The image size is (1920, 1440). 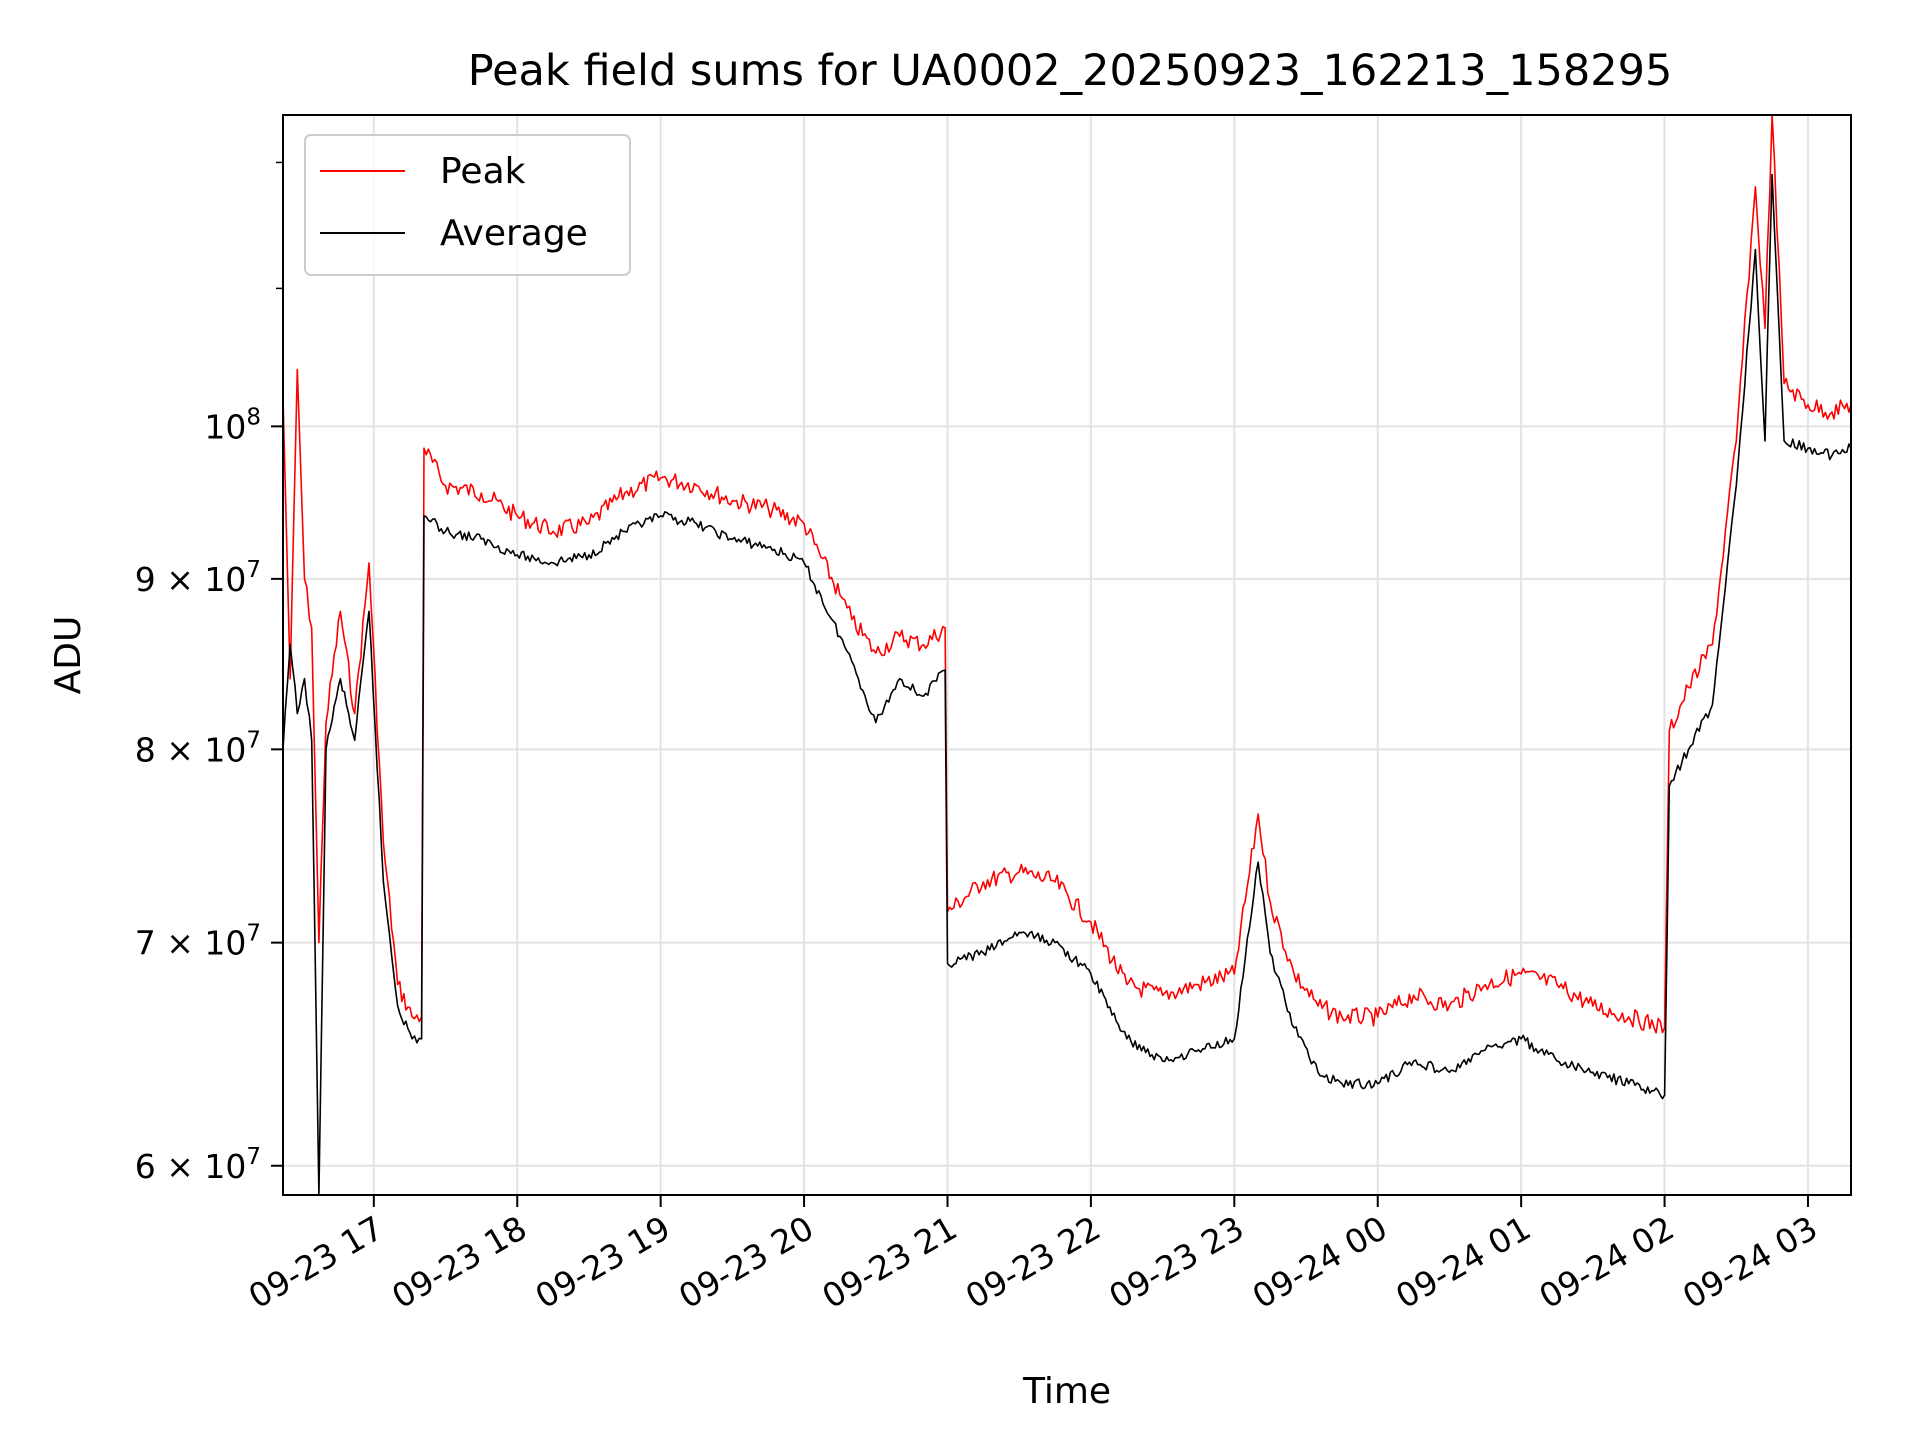 What do you see at coordinates (198, 942) in the screenshot?
I see `y-tick-label: 7 × 107` at bounding box center [198, 942].